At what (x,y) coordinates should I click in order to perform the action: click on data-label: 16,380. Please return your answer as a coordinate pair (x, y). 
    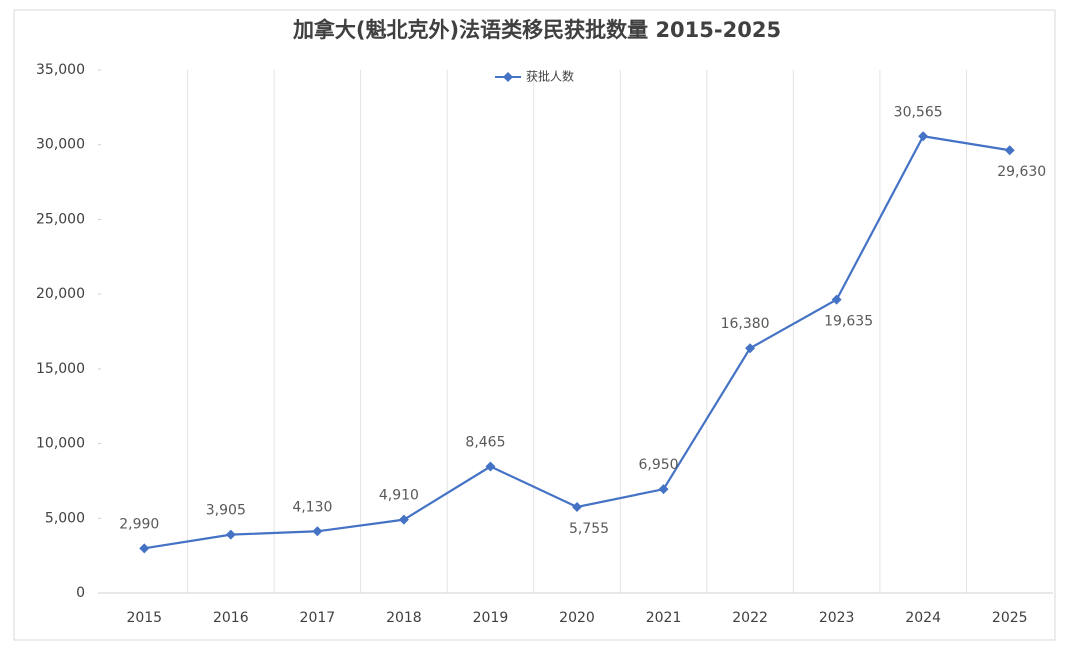
    Looking at the image, I should click on (745, 324).